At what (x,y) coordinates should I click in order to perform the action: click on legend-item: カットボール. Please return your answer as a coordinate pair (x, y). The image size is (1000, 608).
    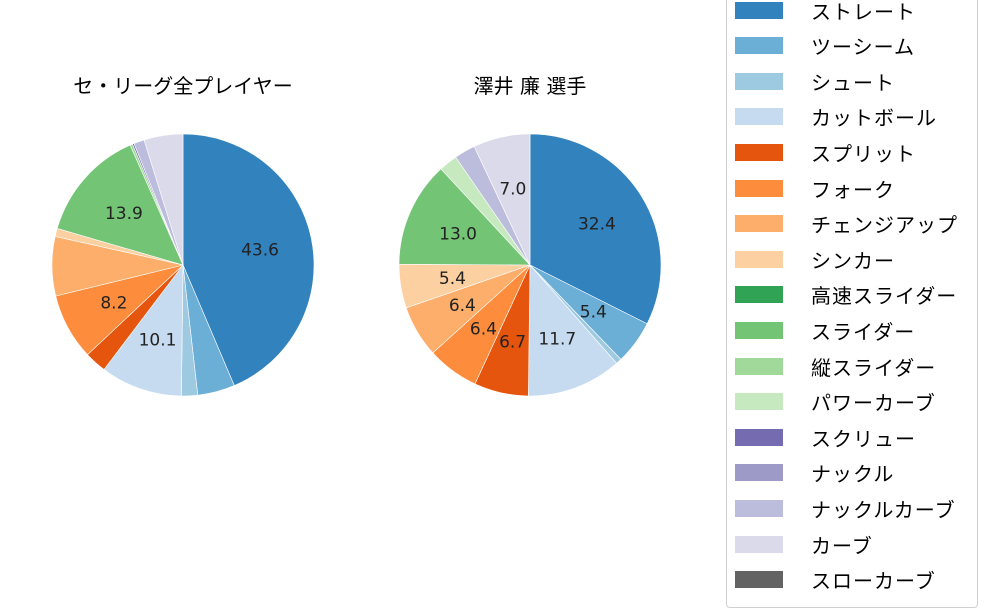
    Looking at the image, I should click on (836, 117).